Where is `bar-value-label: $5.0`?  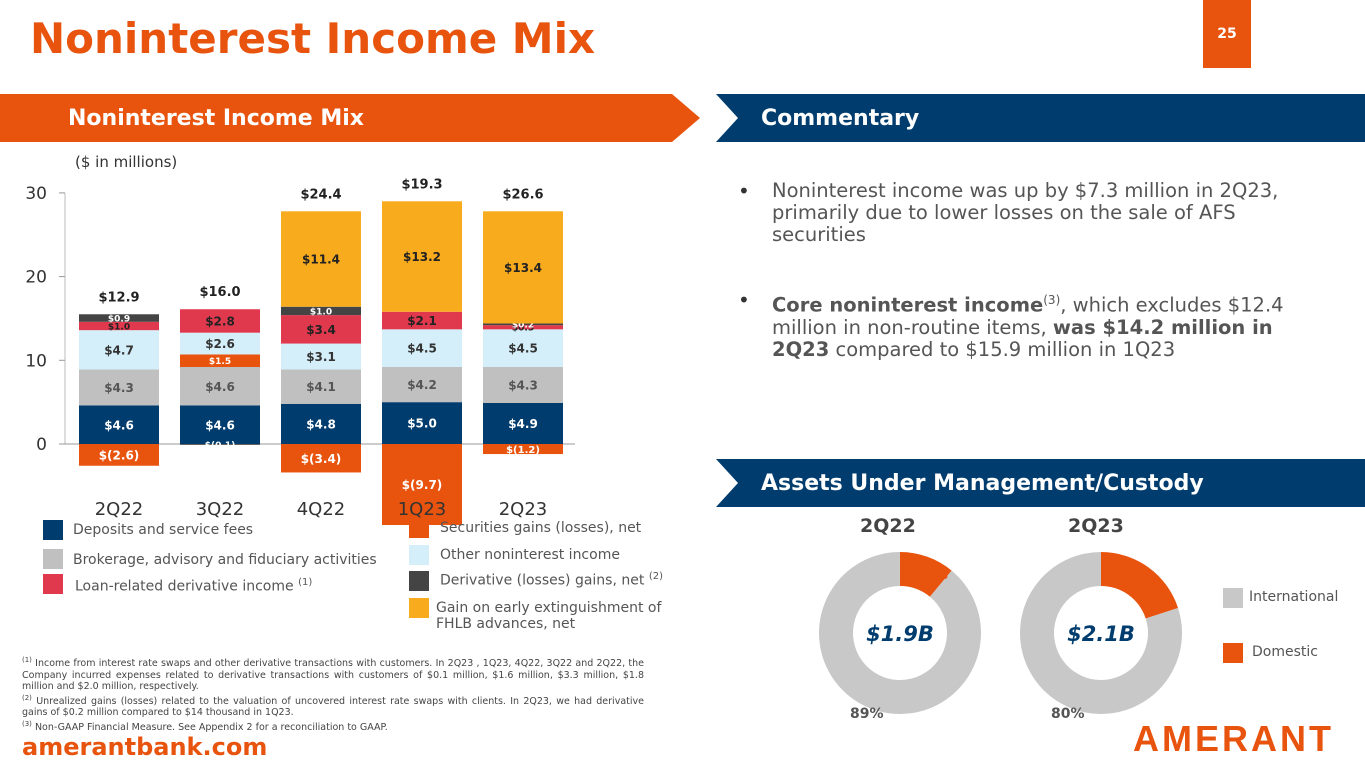 bar-value-label: $5.0 is located at coordinates (422, 424).